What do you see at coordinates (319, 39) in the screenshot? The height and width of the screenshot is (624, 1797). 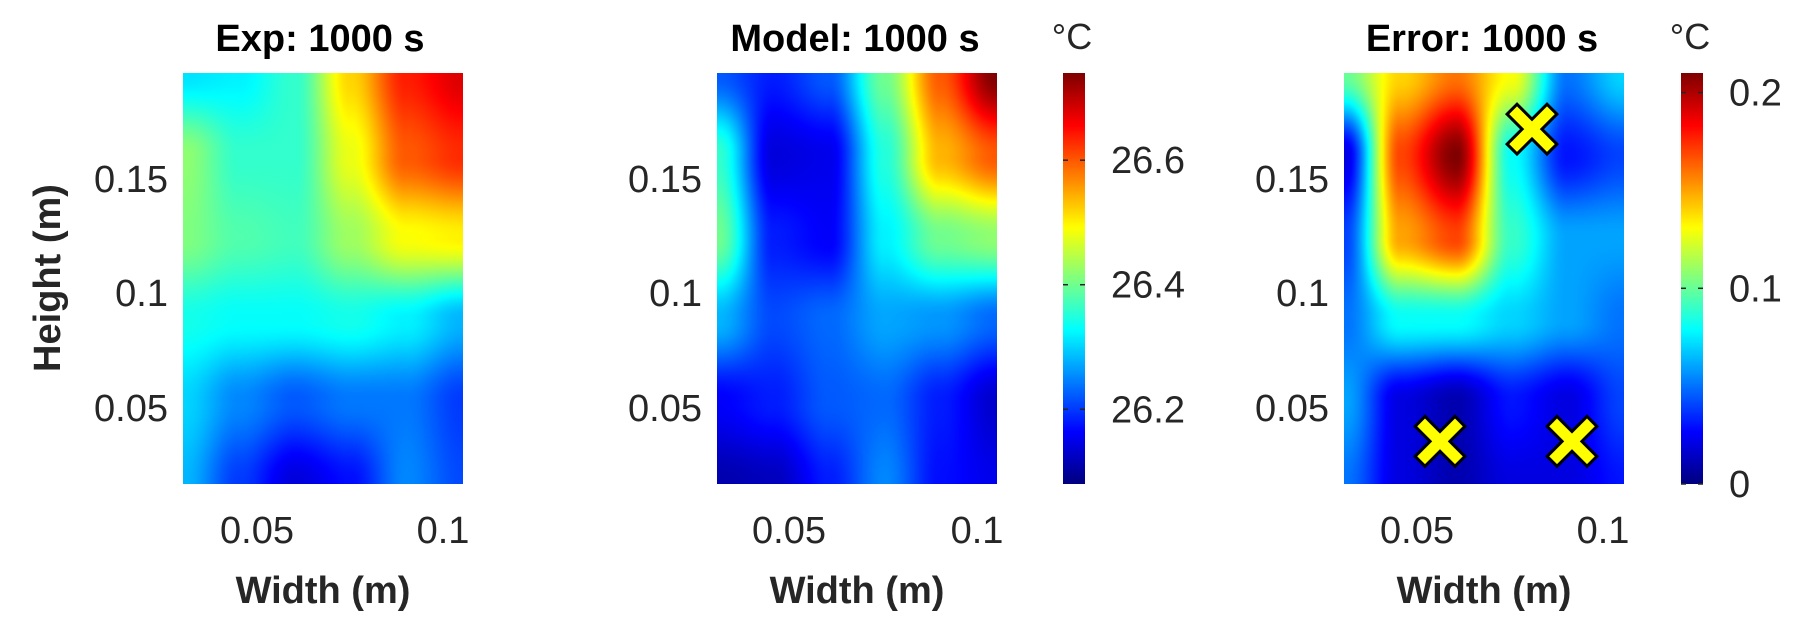 I see `title-exp: Exp: 1000 s` at bounding box center [319, 39].